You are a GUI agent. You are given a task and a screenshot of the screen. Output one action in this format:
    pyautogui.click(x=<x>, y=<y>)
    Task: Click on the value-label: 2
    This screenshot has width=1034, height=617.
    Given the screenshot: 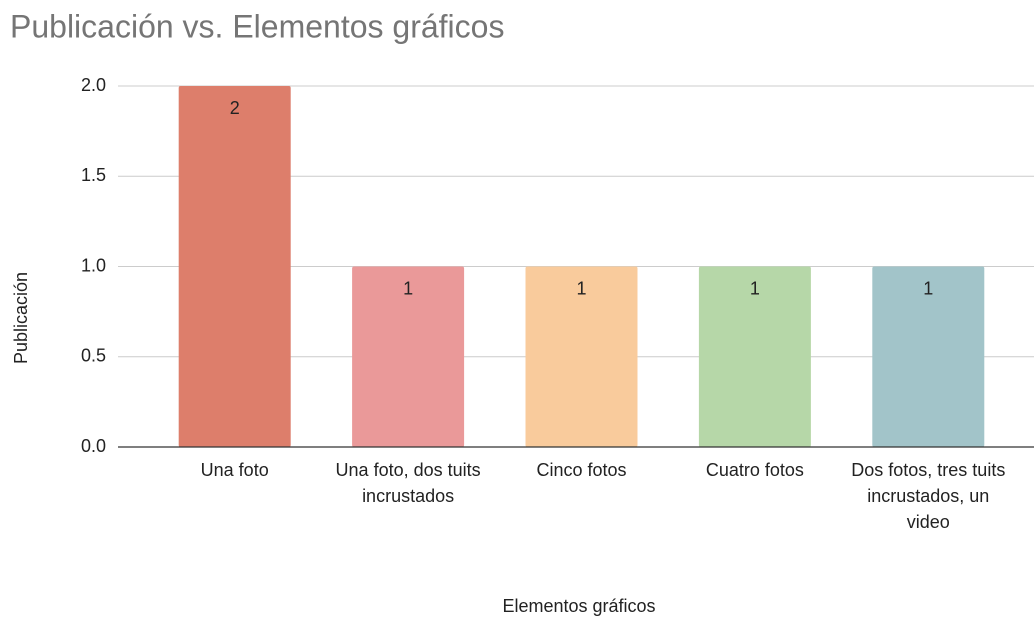 What is the action you would take?
    pyautogui.click(x=235, y=108)
    